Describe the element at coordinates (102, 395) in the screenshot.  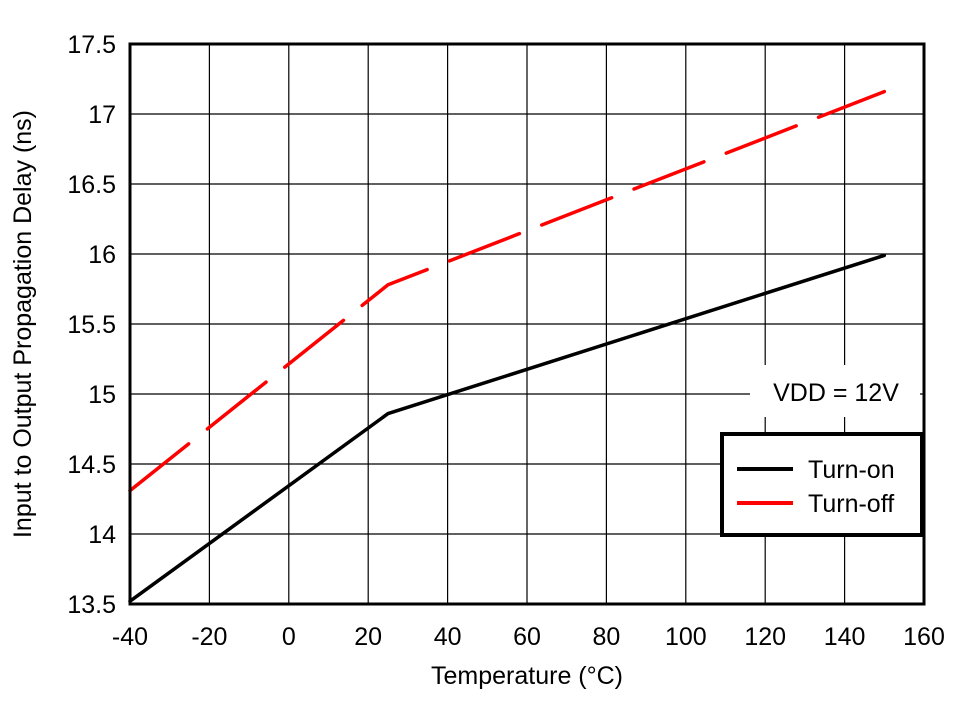
I see `y-tick-label: 15` at that location.